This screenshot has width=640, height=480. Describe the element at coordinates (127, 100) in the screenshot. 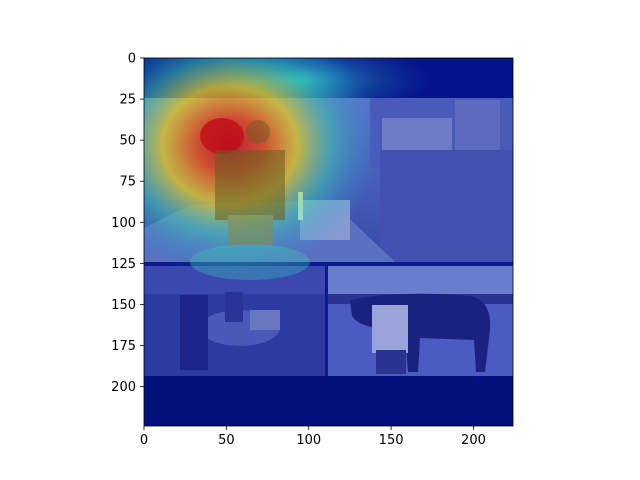

I see `y-tick-label: 25` at that location.